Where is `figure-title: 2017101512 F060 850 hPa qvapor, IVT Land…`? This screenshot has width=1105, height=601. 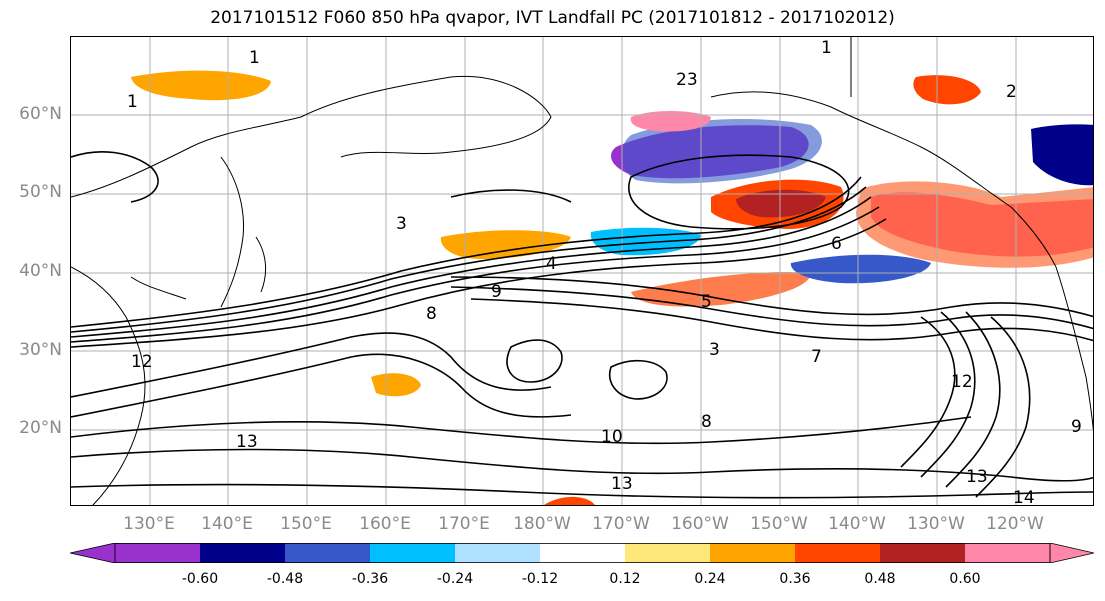 figure-title: 2017101512 F060 850 hPa qvapor, IVT Land… is located at coordinates (552, 18).